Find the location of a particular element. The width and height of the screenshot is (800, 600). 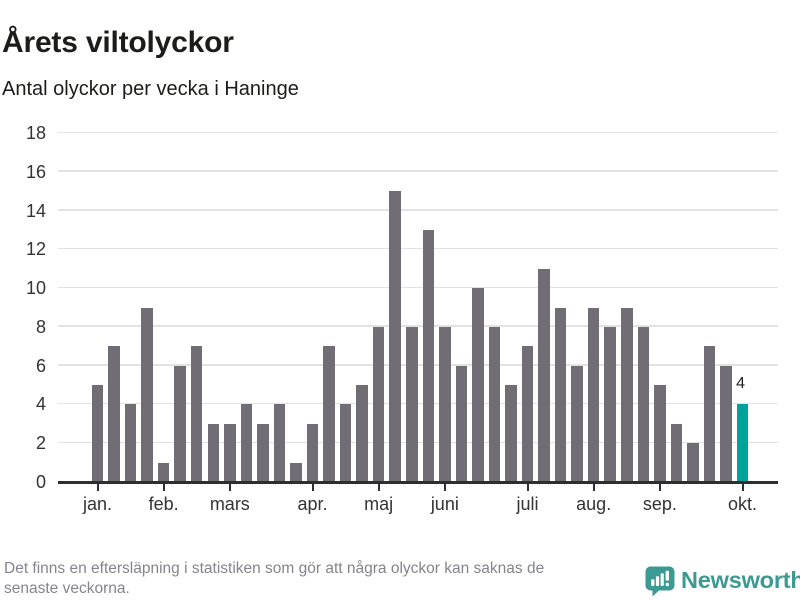

y-tick-label-0: 0 is located at coordinates (40, 482).